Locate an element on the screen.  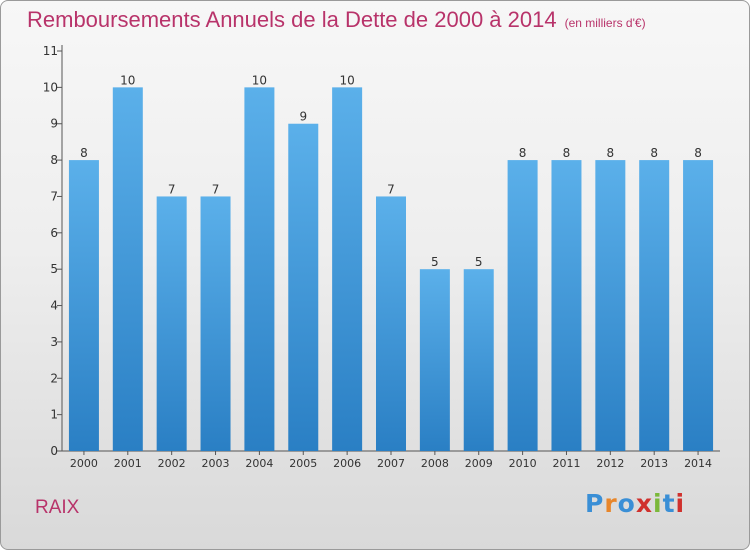
bar-value-label: 9 is located at coordinates (303, 117).